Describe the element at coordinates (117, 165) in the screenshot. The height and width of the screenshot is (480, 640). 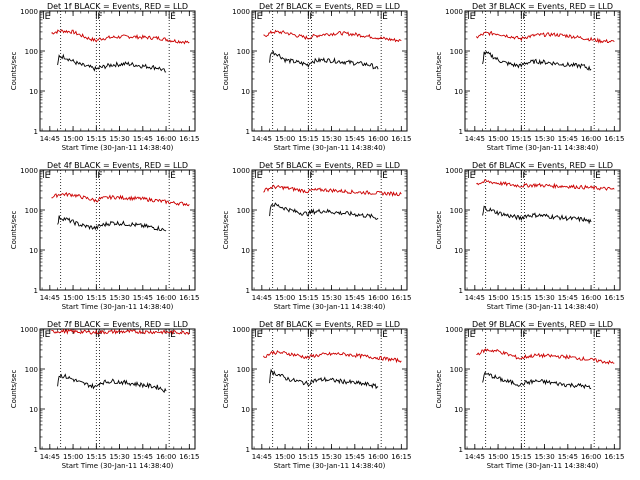
I see `panel-title: Det 4f BLACK = Events, RED = LLD` at that location.